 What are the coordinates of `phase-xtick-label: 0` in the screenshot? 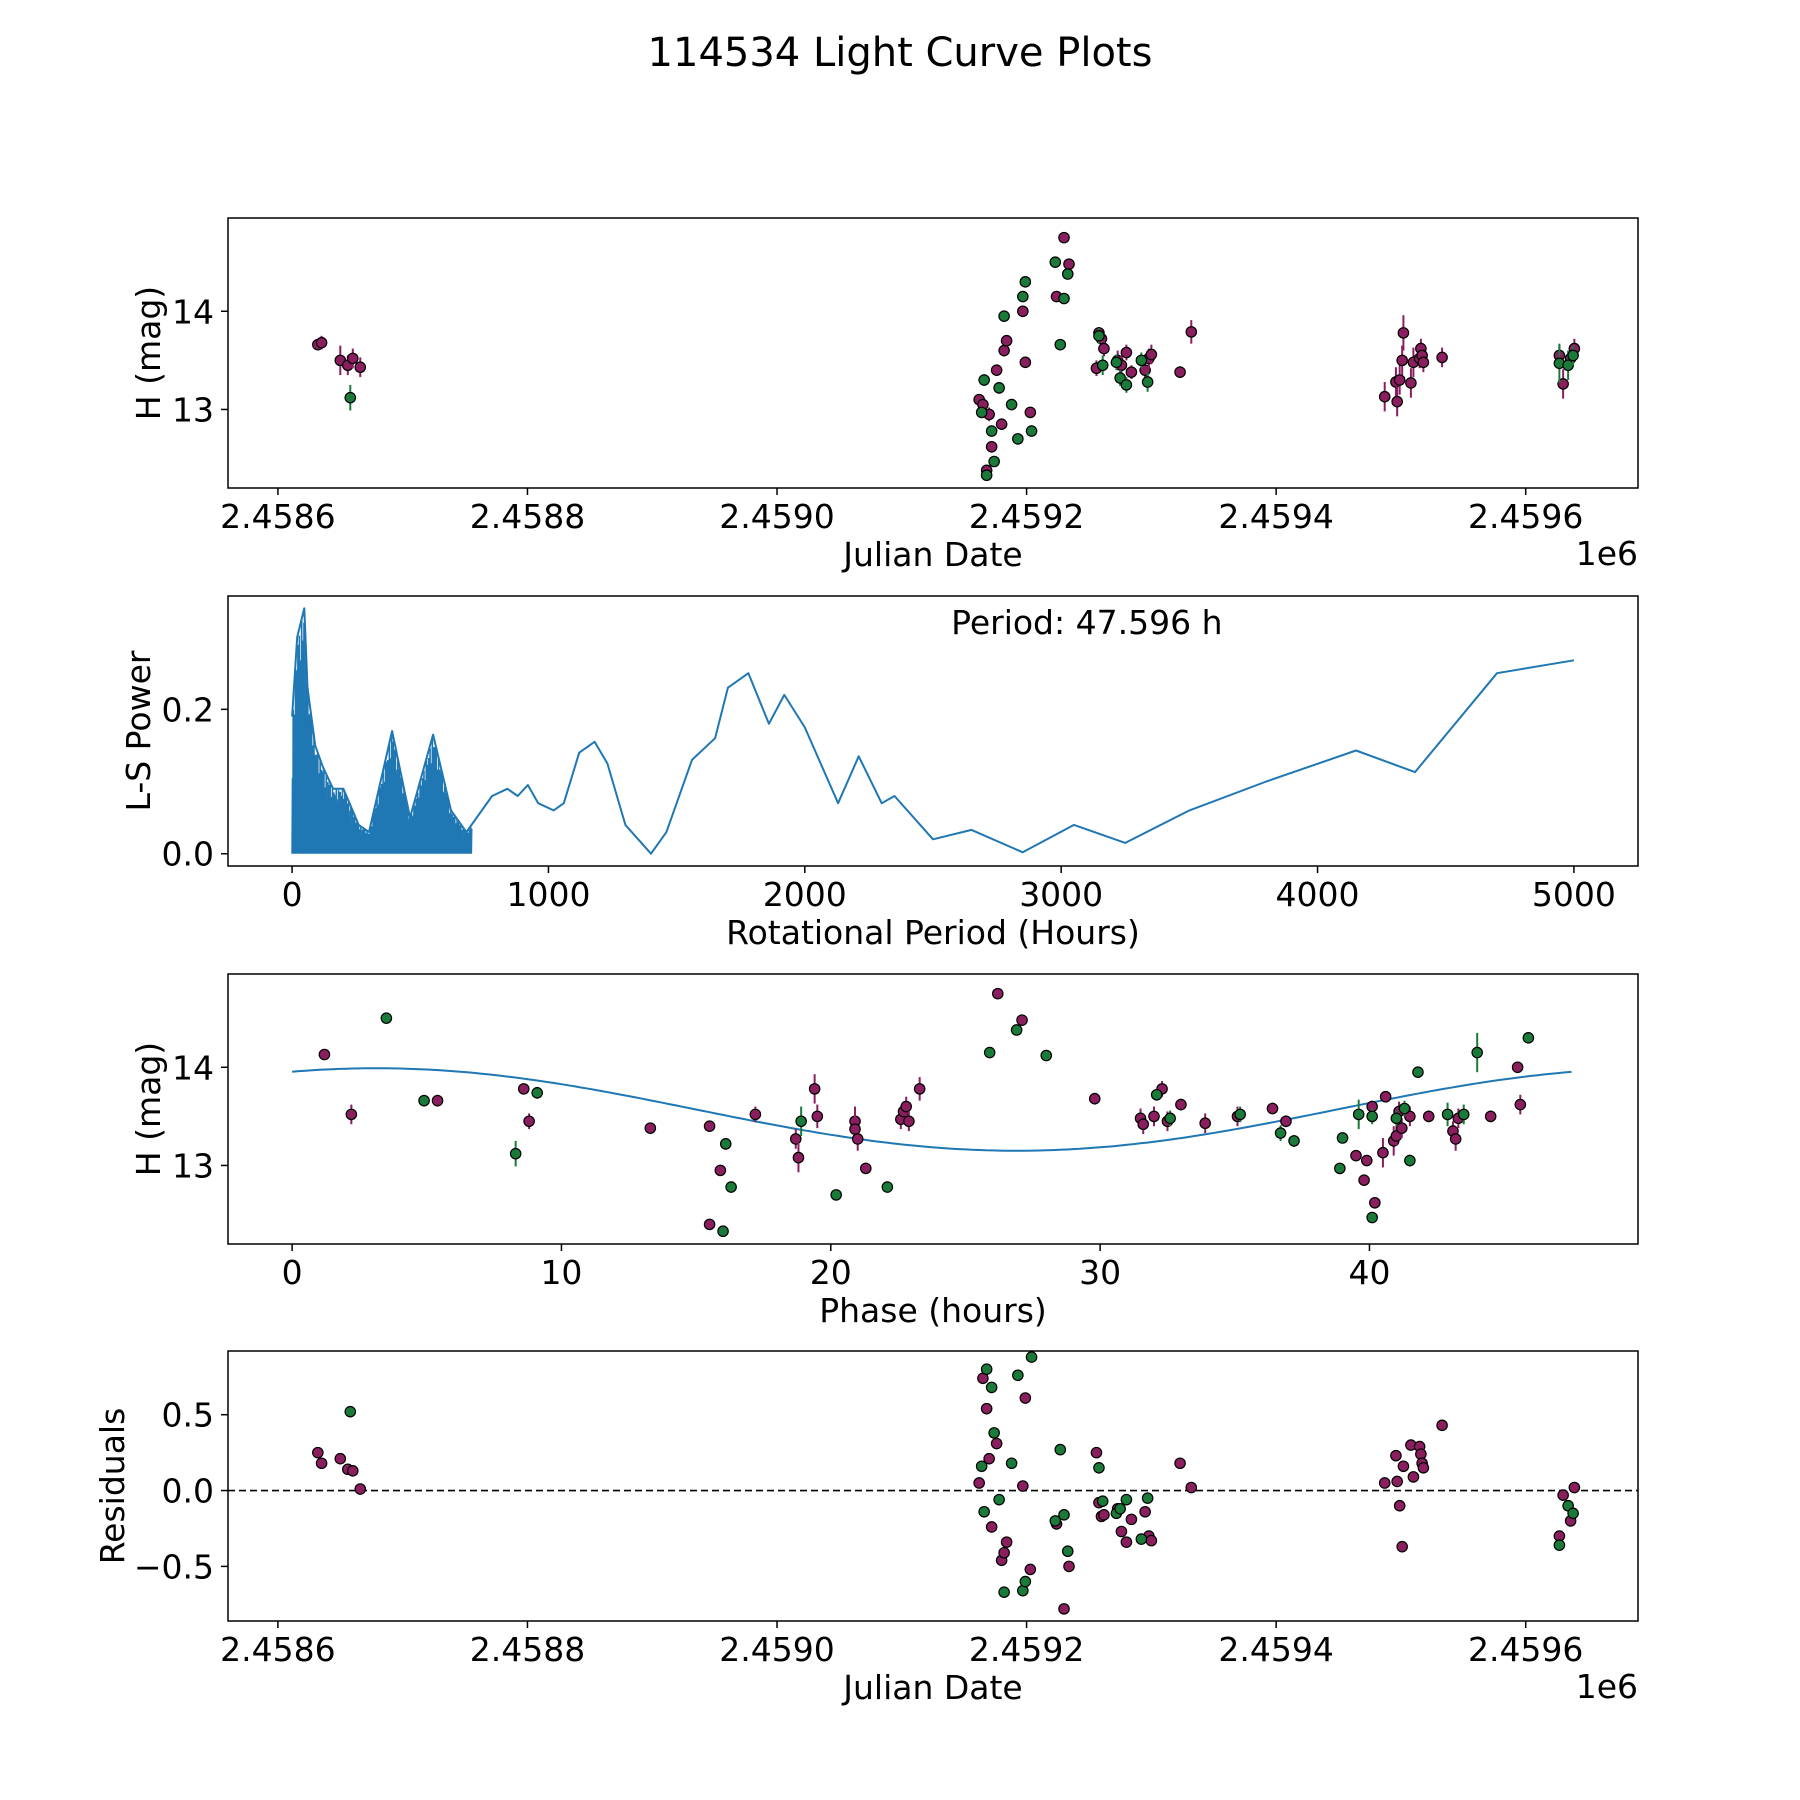 It's located at (292, 1272).